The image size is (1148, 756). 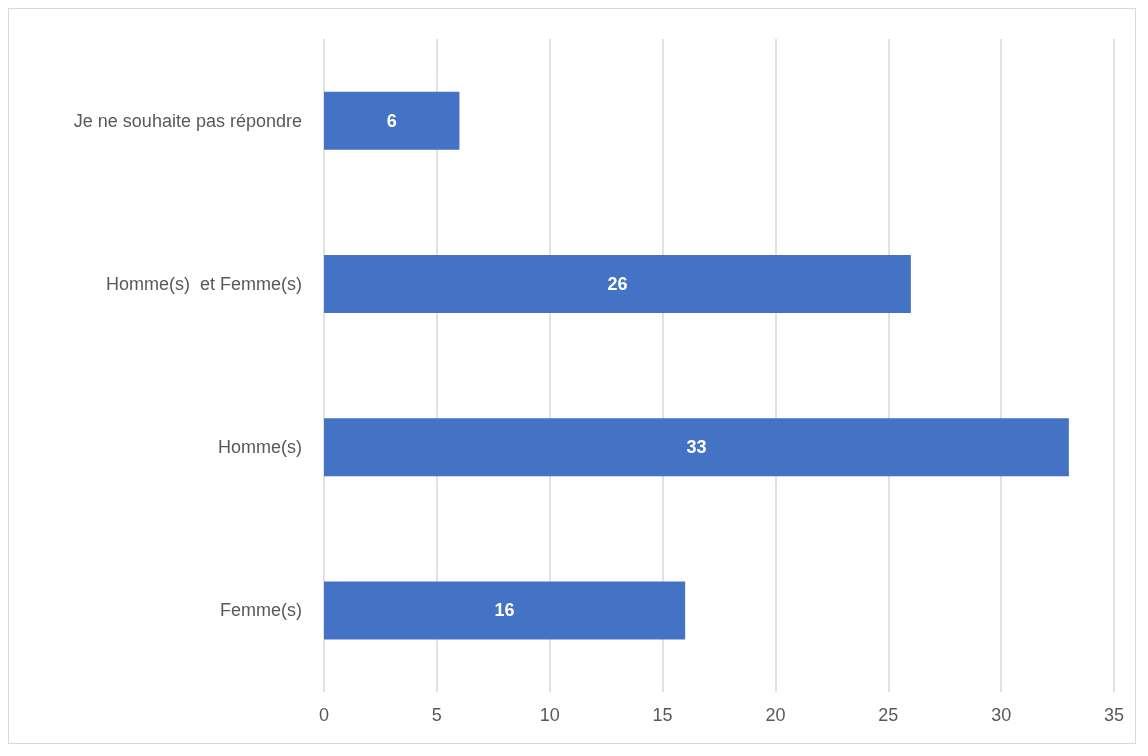 I want to click on data-label: 26, so click(x=617, y=283).